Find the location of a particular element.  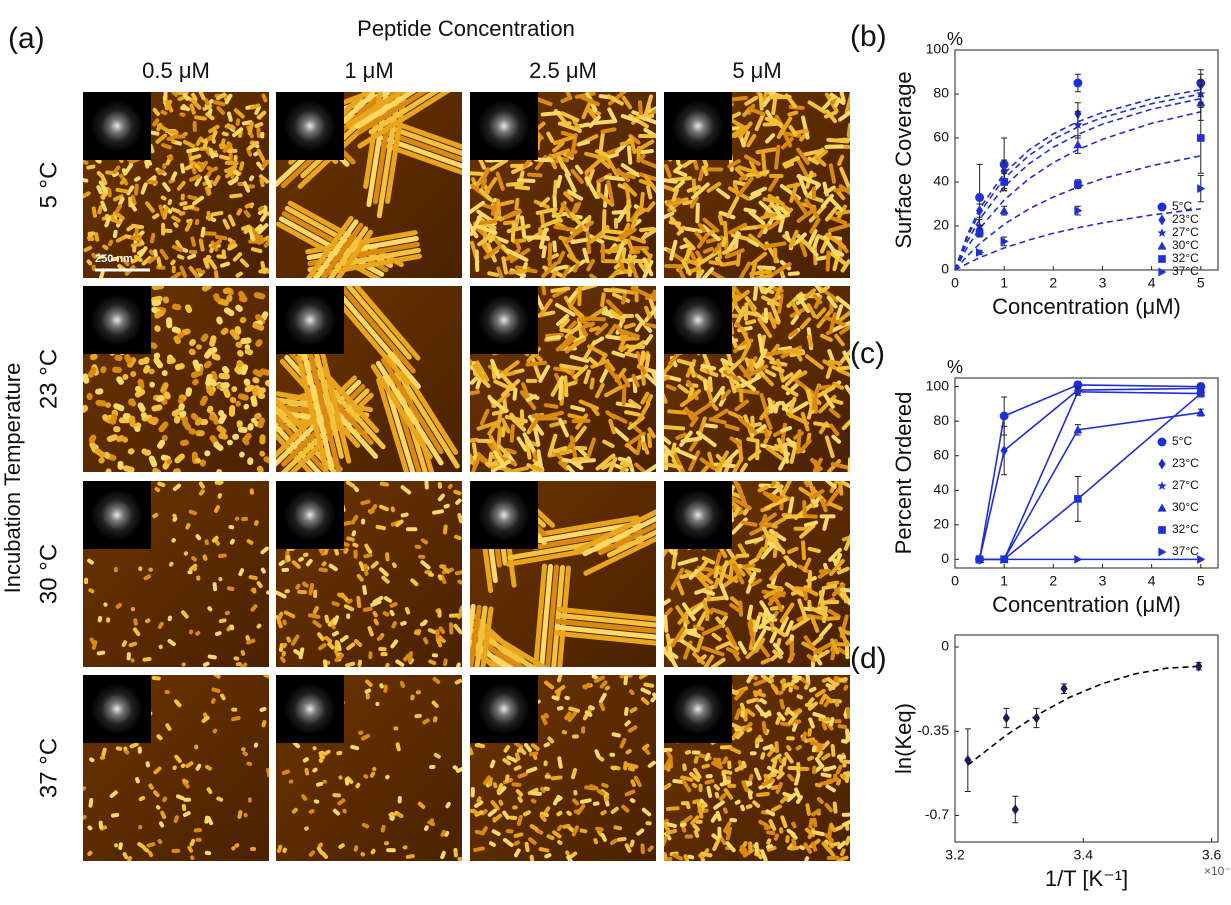

legend-label: 23°C is located at coordinates (1185, 463).